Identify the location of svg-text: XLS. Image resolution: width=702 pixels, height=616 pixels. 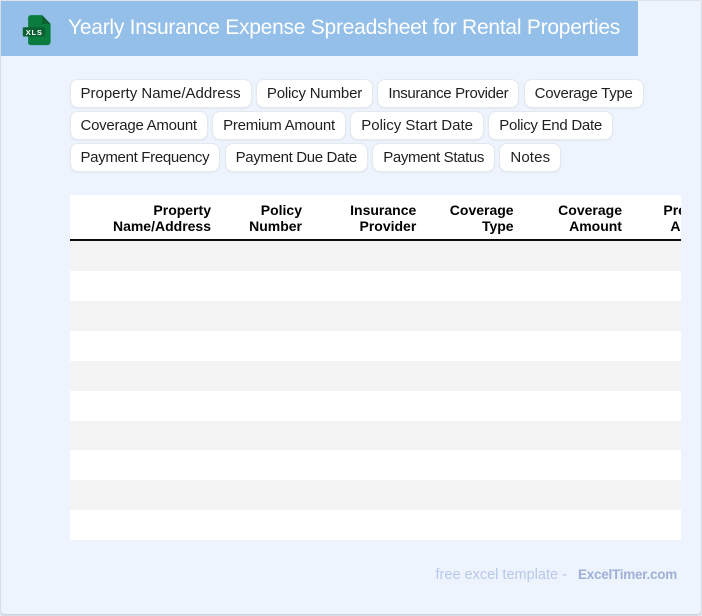
(34, 32).